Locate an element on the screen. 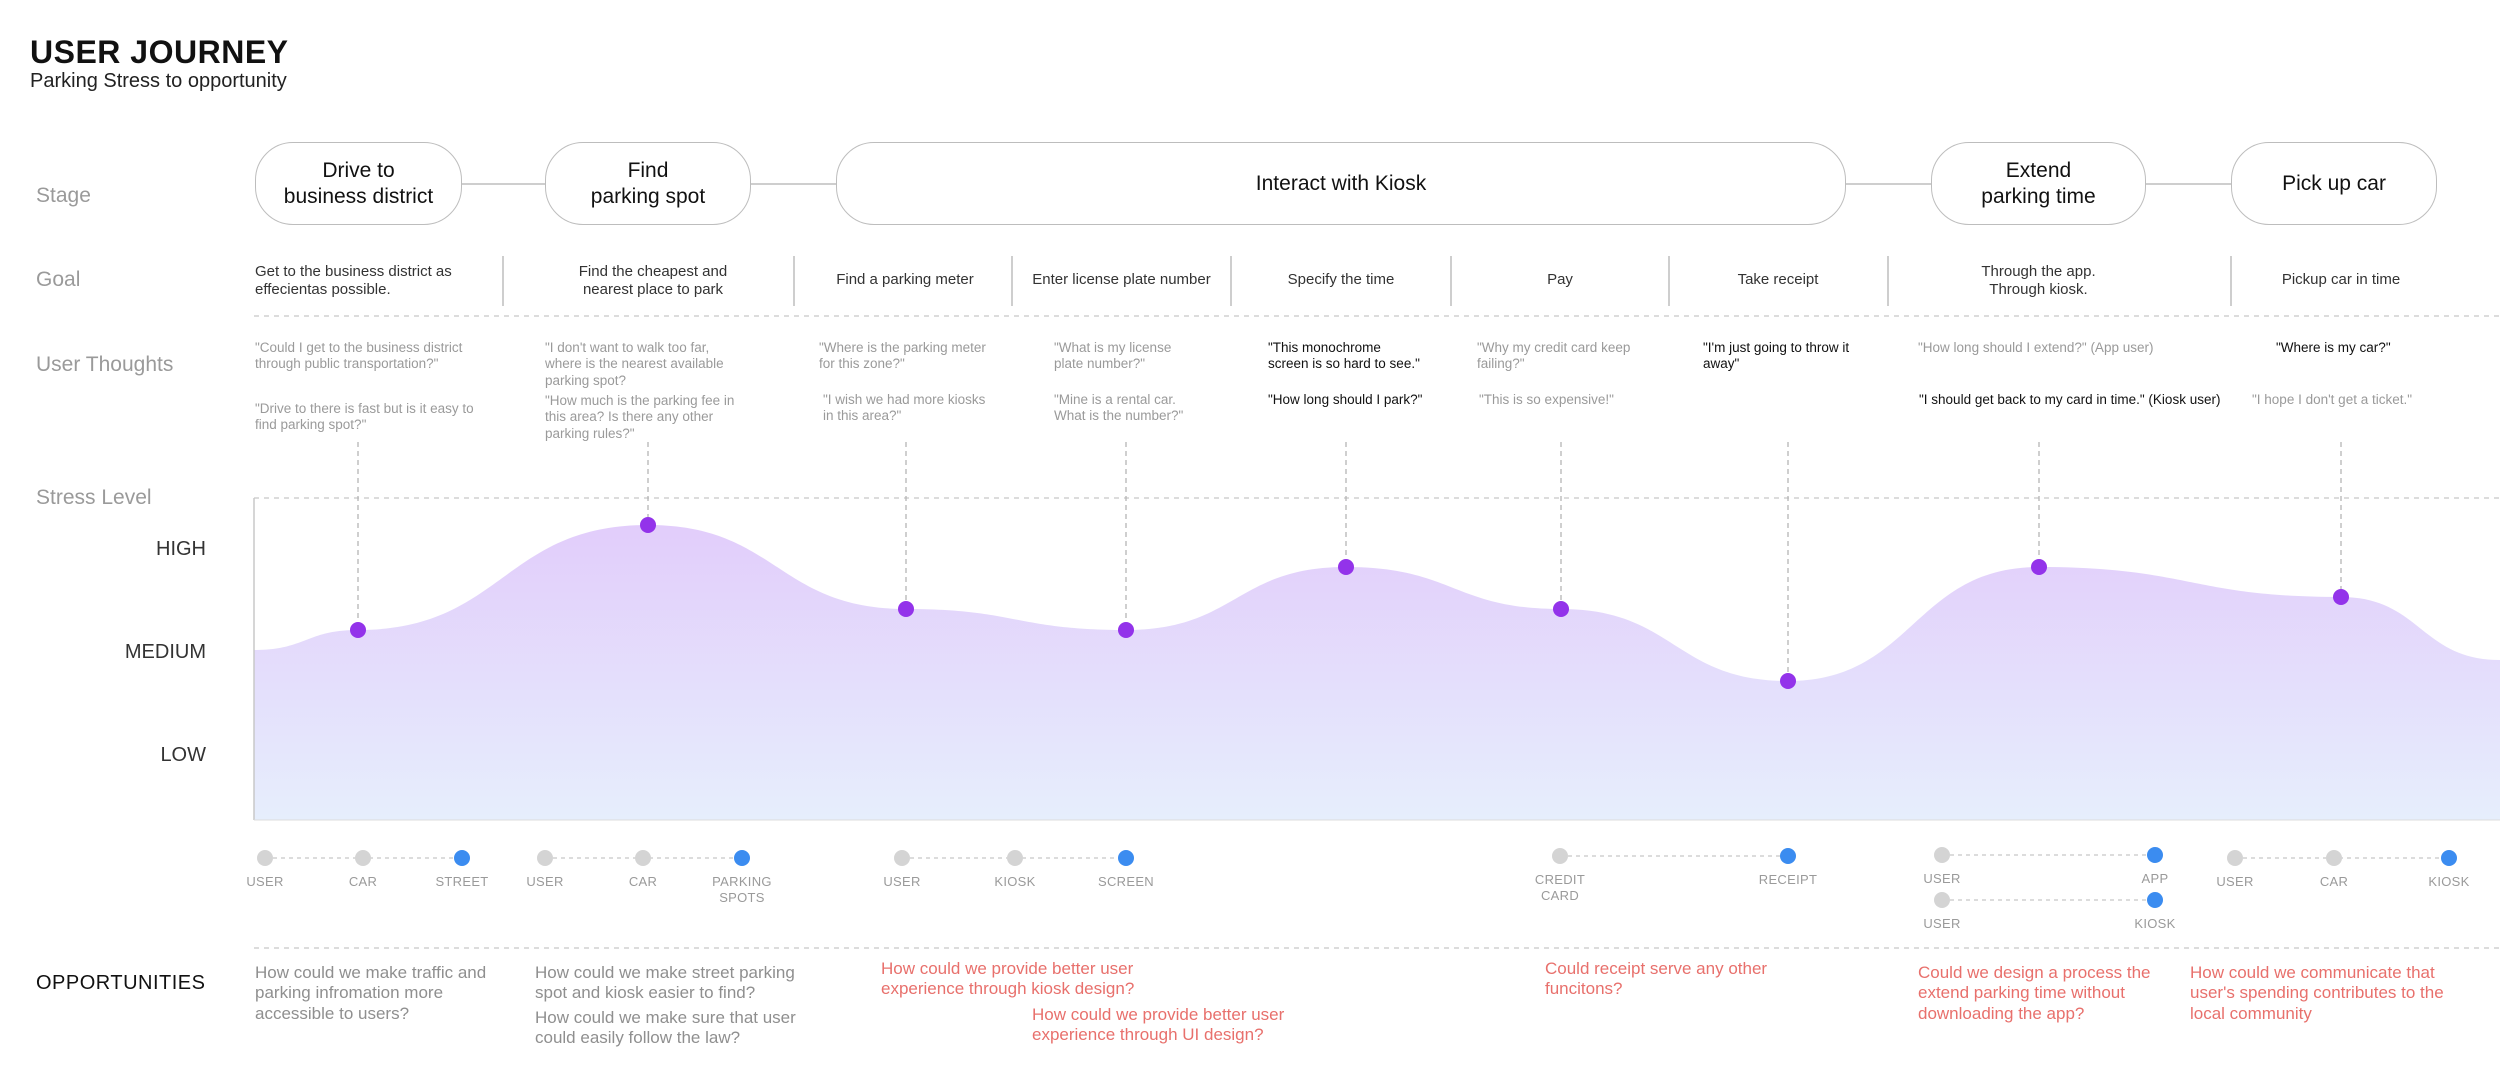  stage-kiosk: Interact with Kiosk is located at coordinates (1341, 183).